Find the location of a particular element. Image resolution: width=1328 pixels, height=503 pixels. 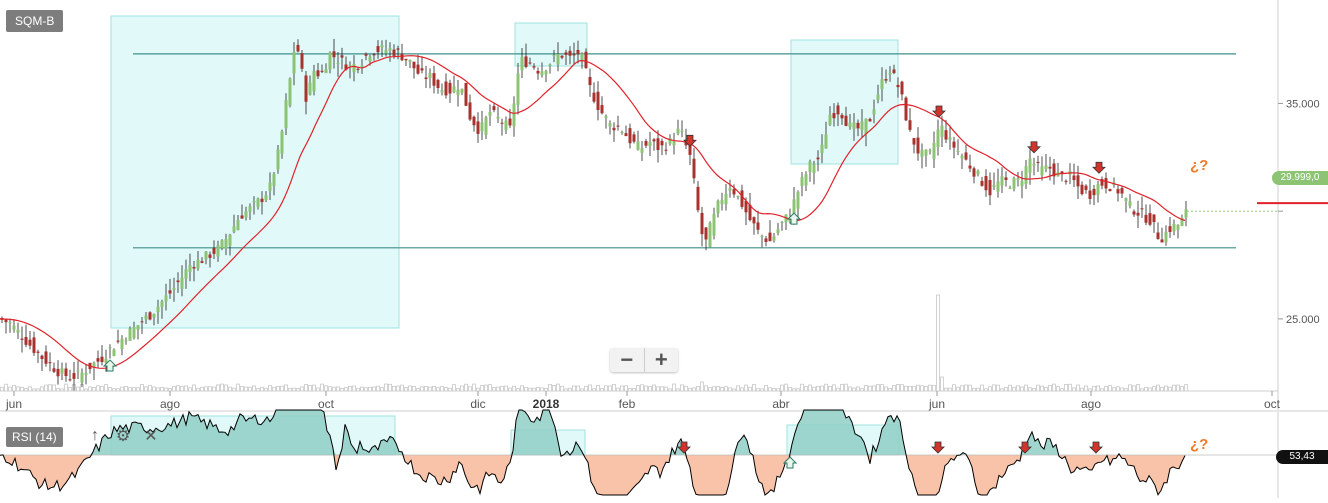

zoom-in-button: + is located at coordinates (661, 359).